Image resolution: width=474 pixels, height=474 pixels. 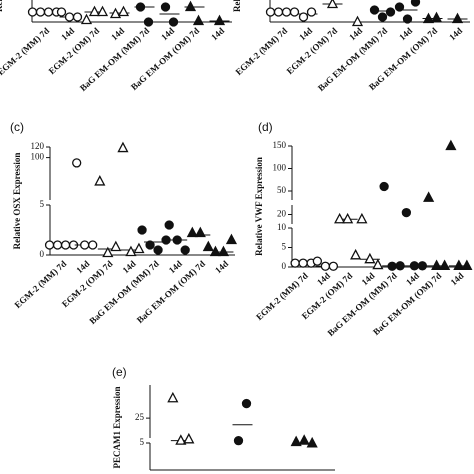 I want to click on panel-label: (c), so click(x=17, y=127).